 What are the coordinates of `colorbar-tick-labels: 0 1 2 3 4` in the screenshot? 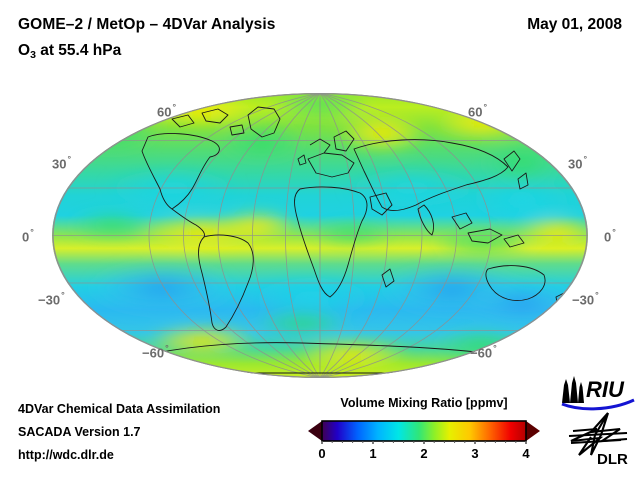 It's located at (424, 456).